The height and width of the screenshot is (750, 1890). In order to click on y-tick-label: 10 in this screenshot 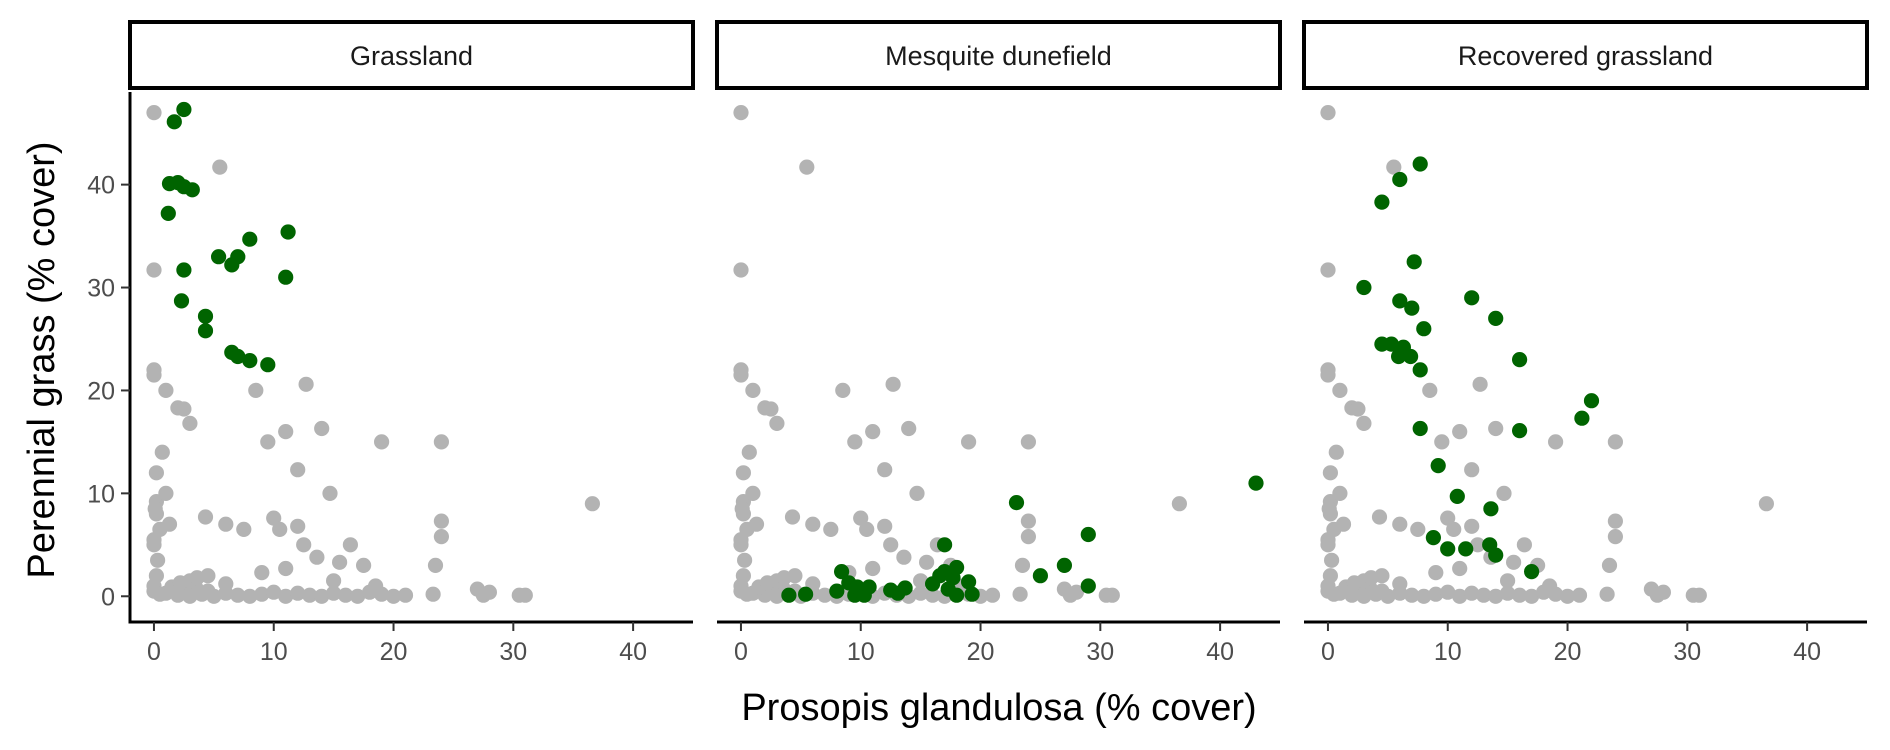, I will do `click(101, 494)`.